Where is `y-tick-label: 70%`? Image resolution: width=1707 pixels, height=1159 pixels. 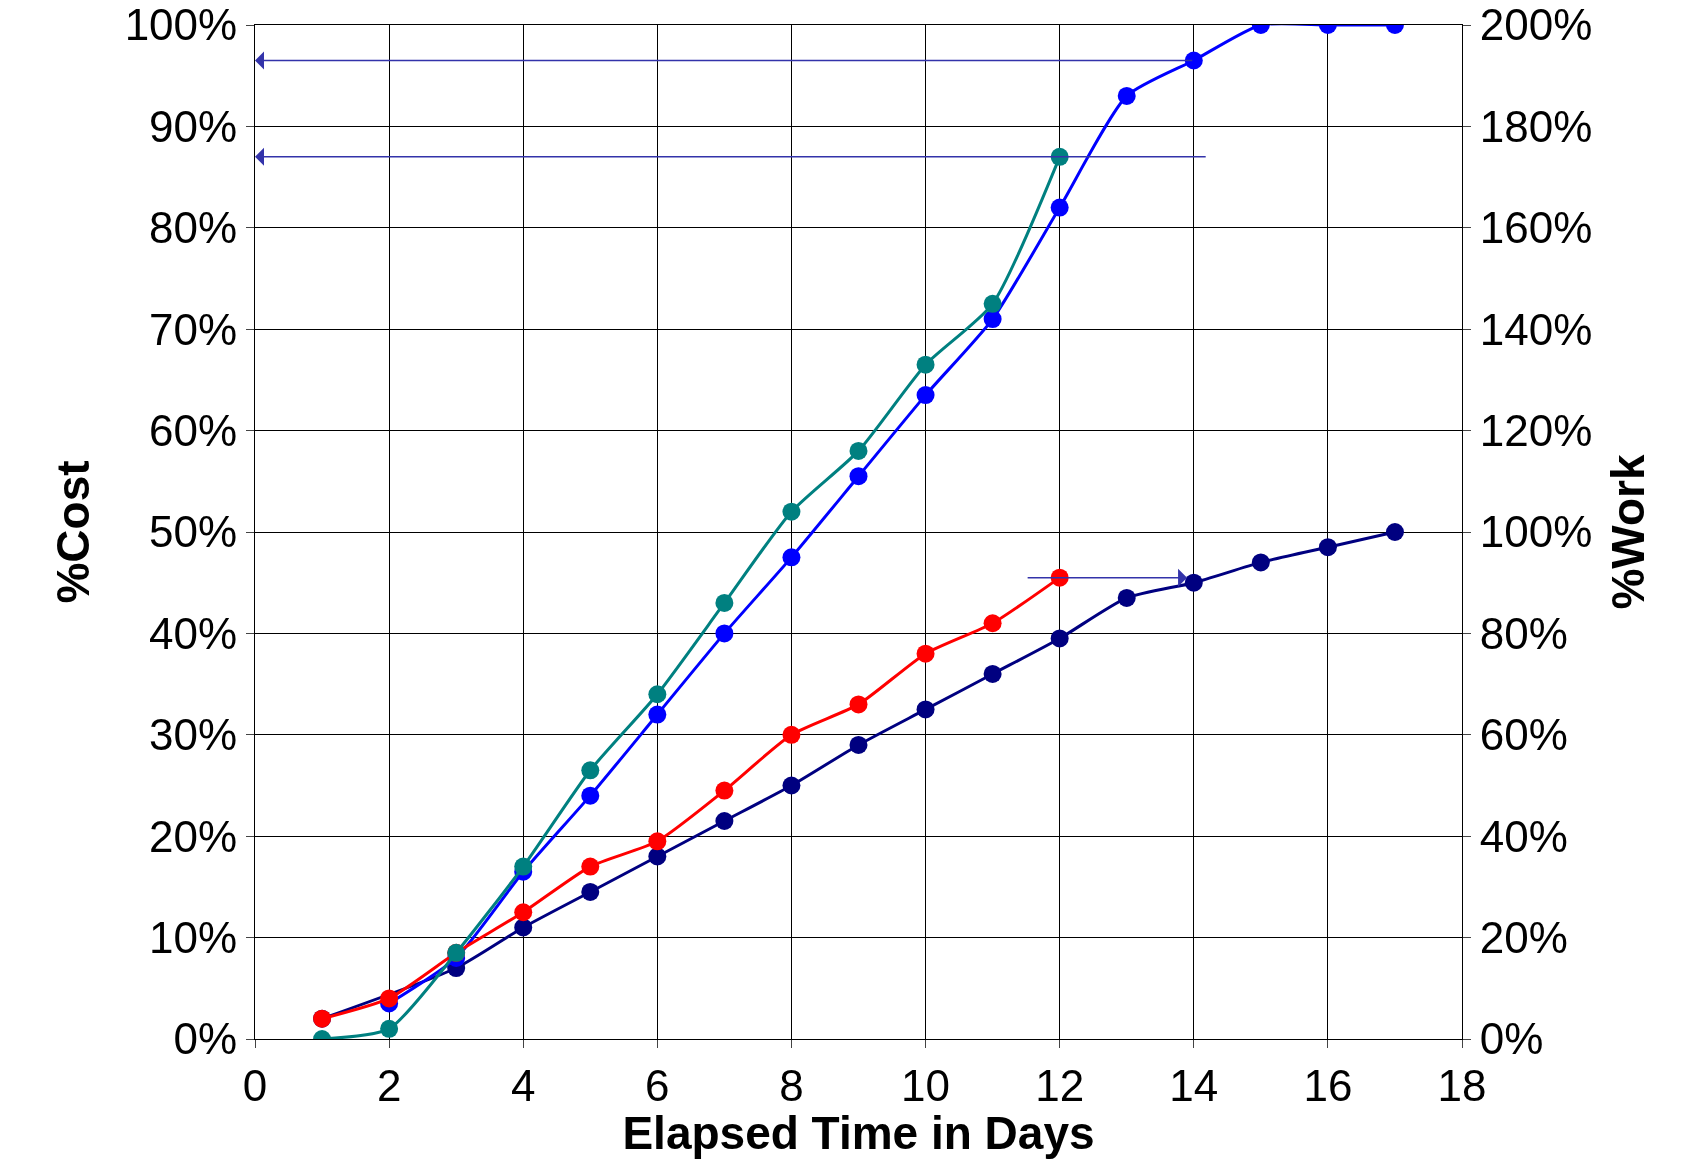 y-tick-label: 70% is located at coordinates (193, 329).